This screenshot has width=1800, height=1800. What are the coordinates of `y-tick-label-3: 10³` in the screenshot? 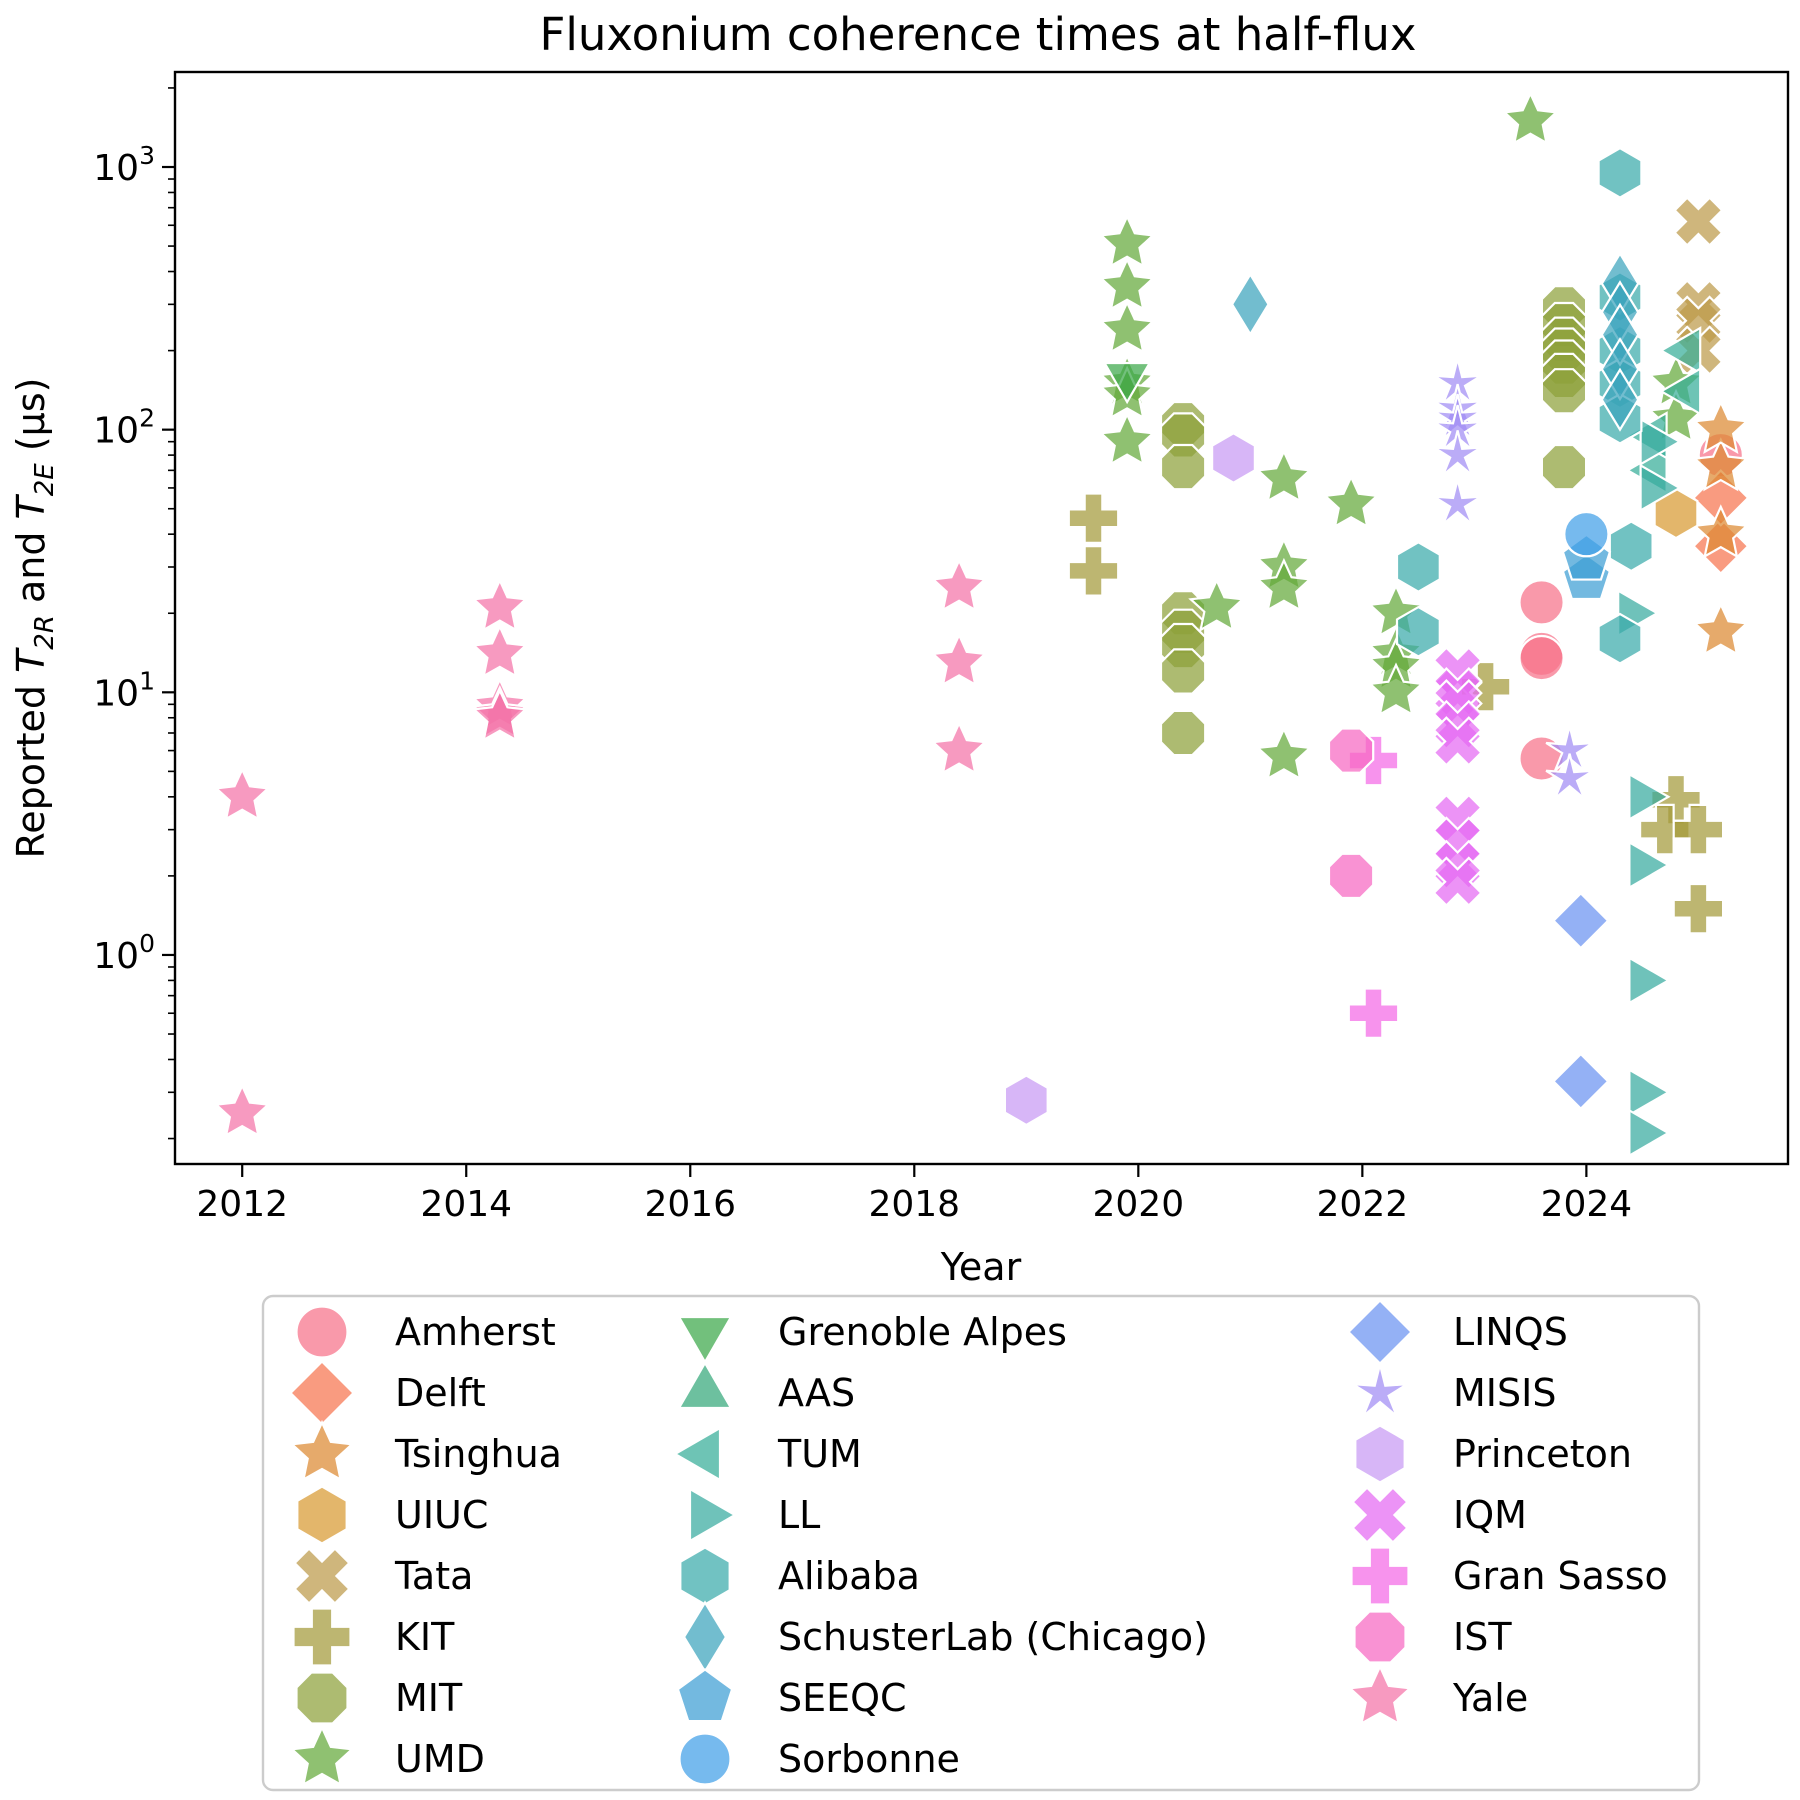 It's located at (124, 165).